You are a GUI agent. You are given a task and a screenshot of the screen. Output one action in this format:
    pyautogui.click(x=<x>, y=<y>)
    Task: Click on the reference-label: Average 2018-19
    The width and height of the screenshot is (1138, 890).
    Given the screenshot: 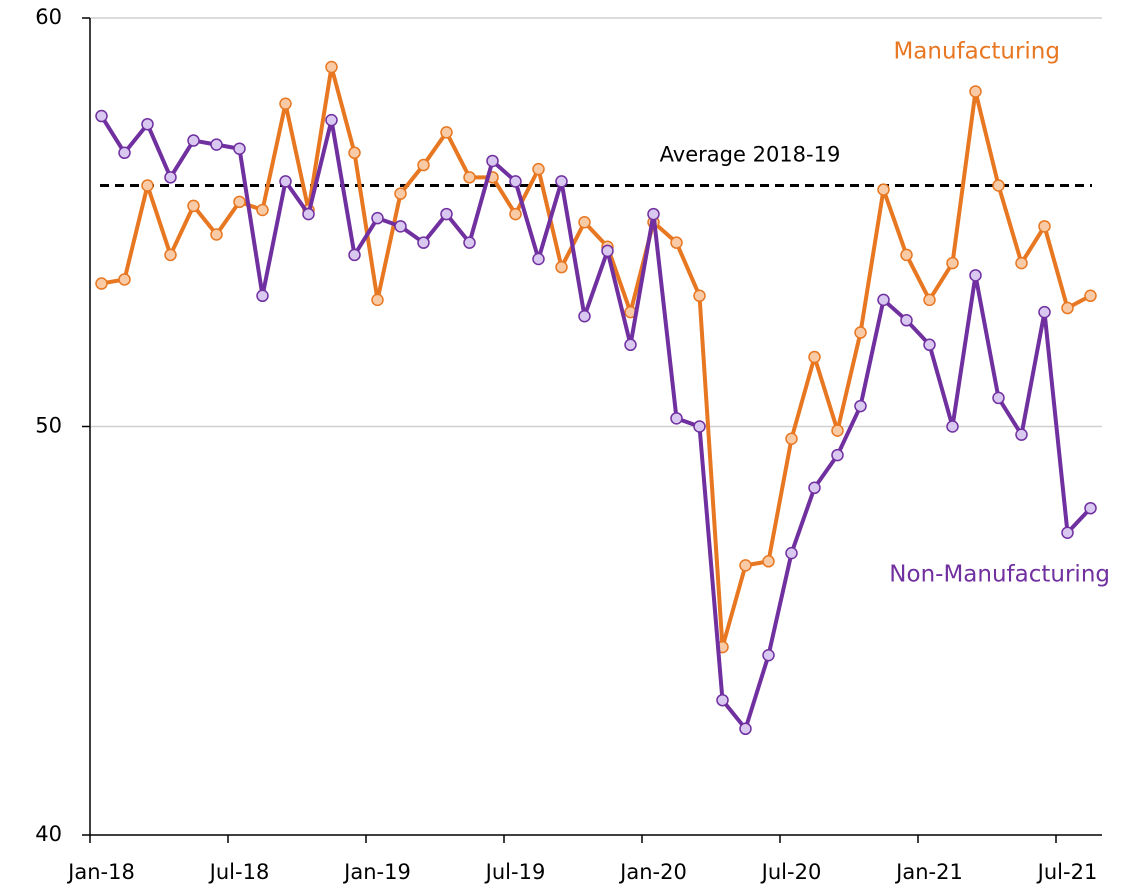 What is the action you would take?
    pyautogui.click(x=750, y=154)
    